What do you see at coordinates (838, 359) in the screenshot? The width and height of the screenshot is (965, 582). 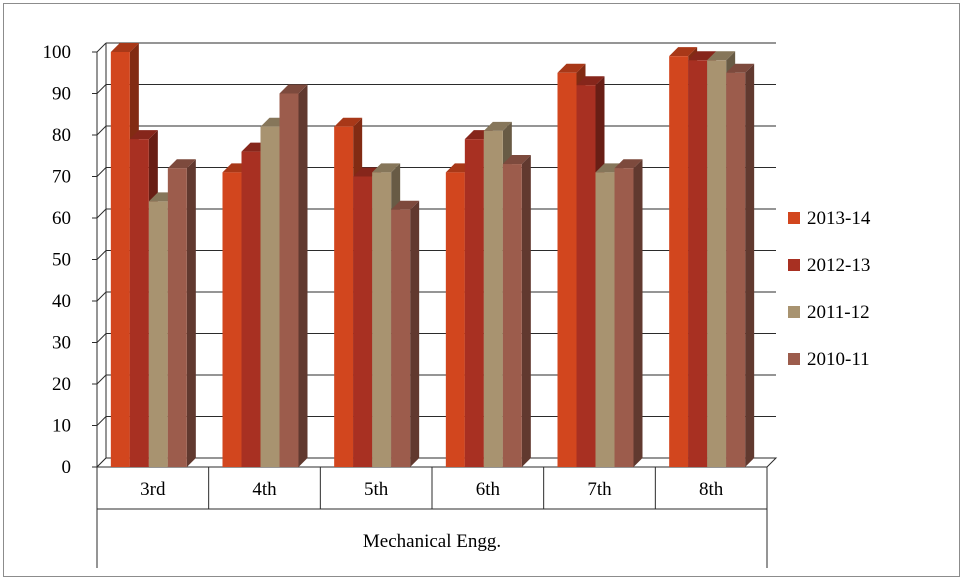 I see `legend-label: 2010-11` at bounding box center [838, 359].